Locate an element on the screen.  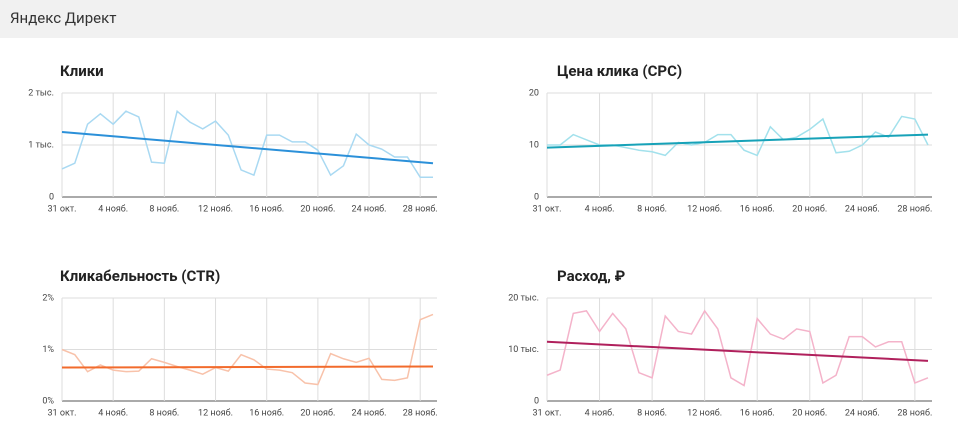
y-tick-label: 2 тыс. is located at coordinates (41, 93).